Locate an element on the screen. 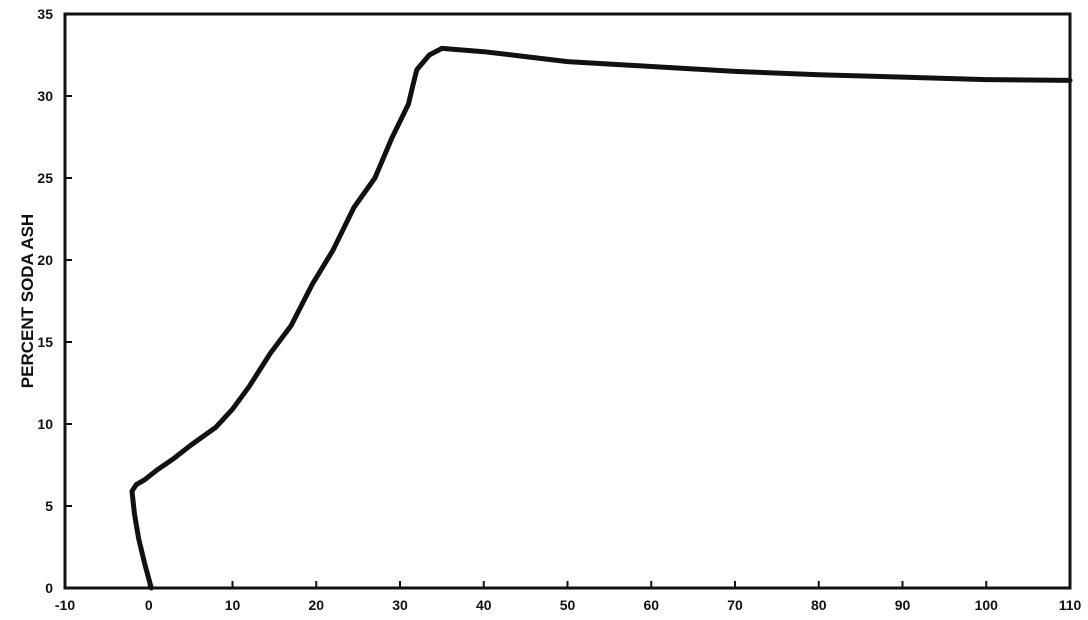 The width and height of the screenshot is (1088, 620). y-tick-label: 20 is located at coordinates (45, 260).